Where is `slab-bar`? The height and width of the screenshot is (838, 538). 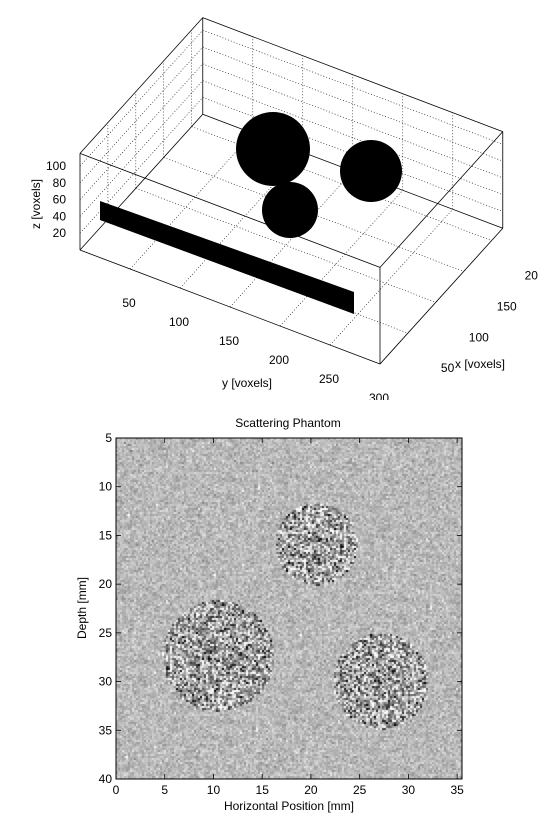
slab-bar is located at coordinates (227, 257).